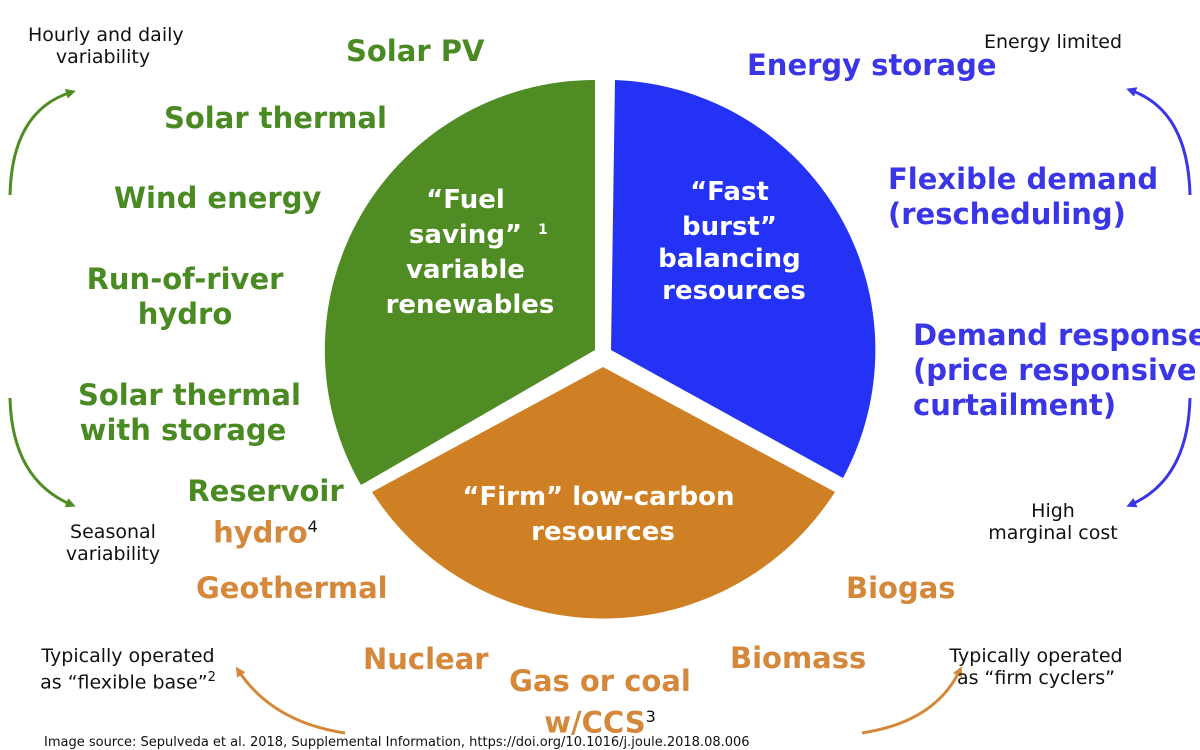 The image size is (1200, 750). Describe the element at coordinates (275, 118) in the screenshot. I see `label-solar-thermal: Solar thermal` at that location.